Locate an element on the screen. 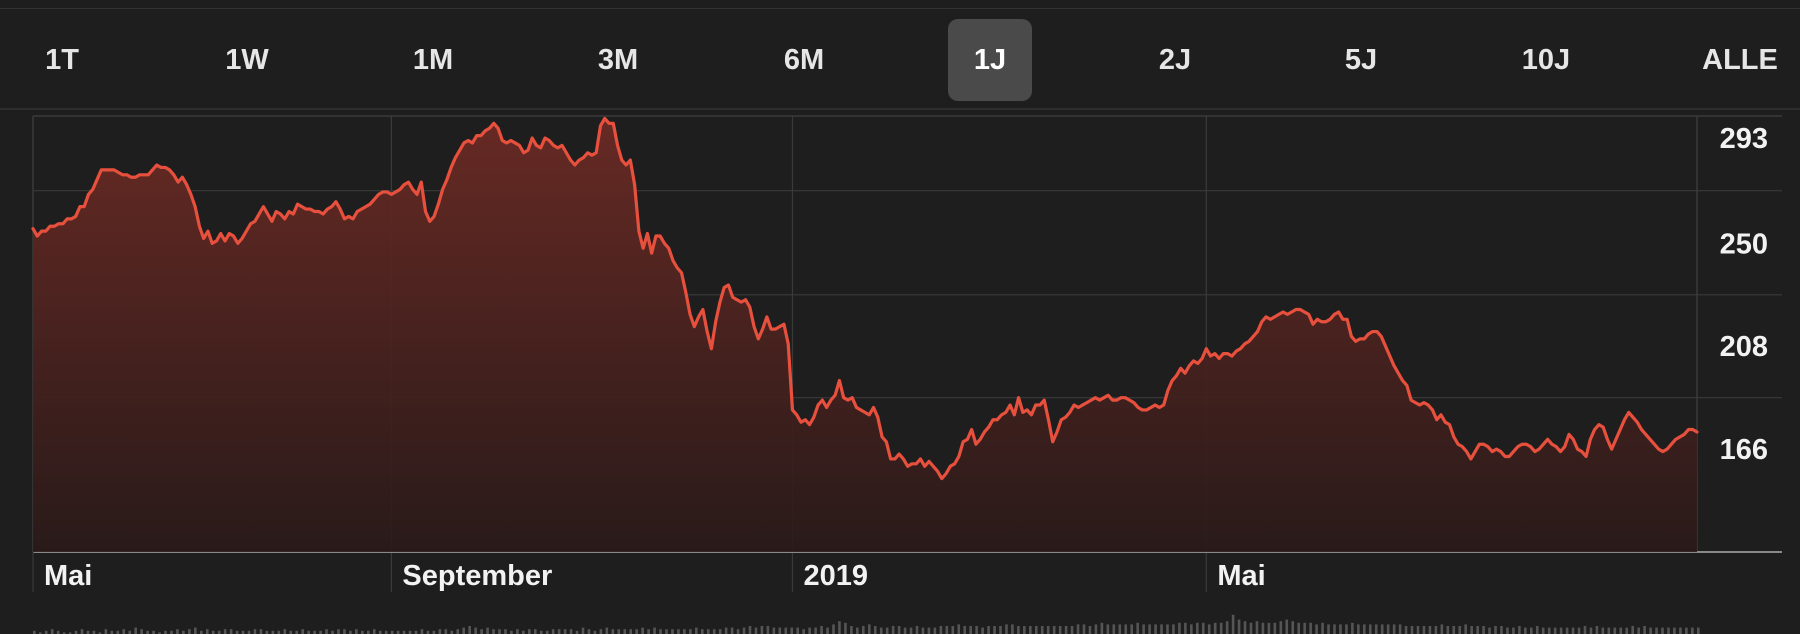 The height and width of the screenshot is (634, 1800). range-tab-1j: 1J is located at coordinates (990, 60).